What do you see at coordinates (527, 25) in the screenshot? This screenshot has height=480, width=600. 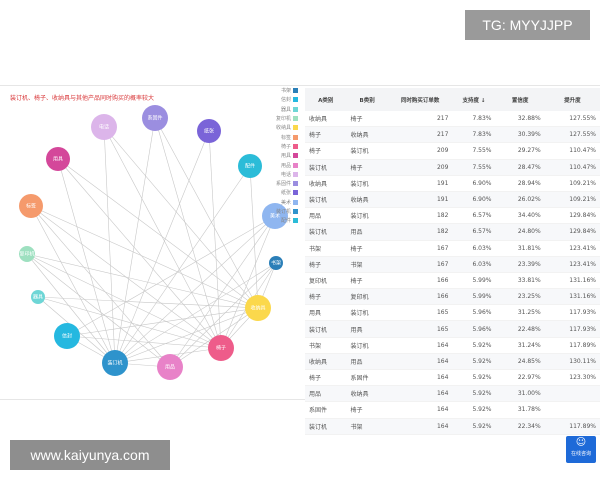 I see `watermark-top: TG: MYYJJPP` at bounding box center [527, 25].